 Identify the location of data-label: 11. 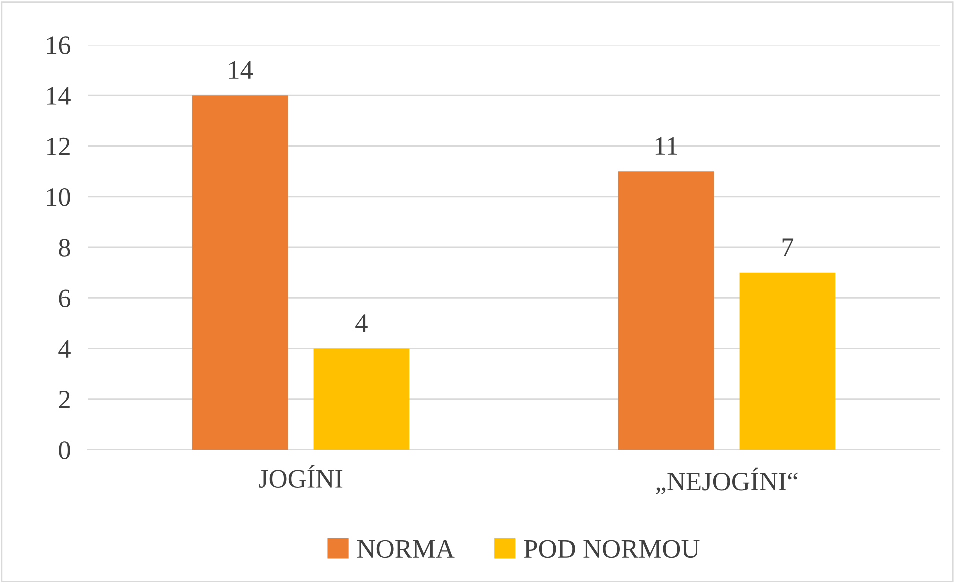
(667, 146).